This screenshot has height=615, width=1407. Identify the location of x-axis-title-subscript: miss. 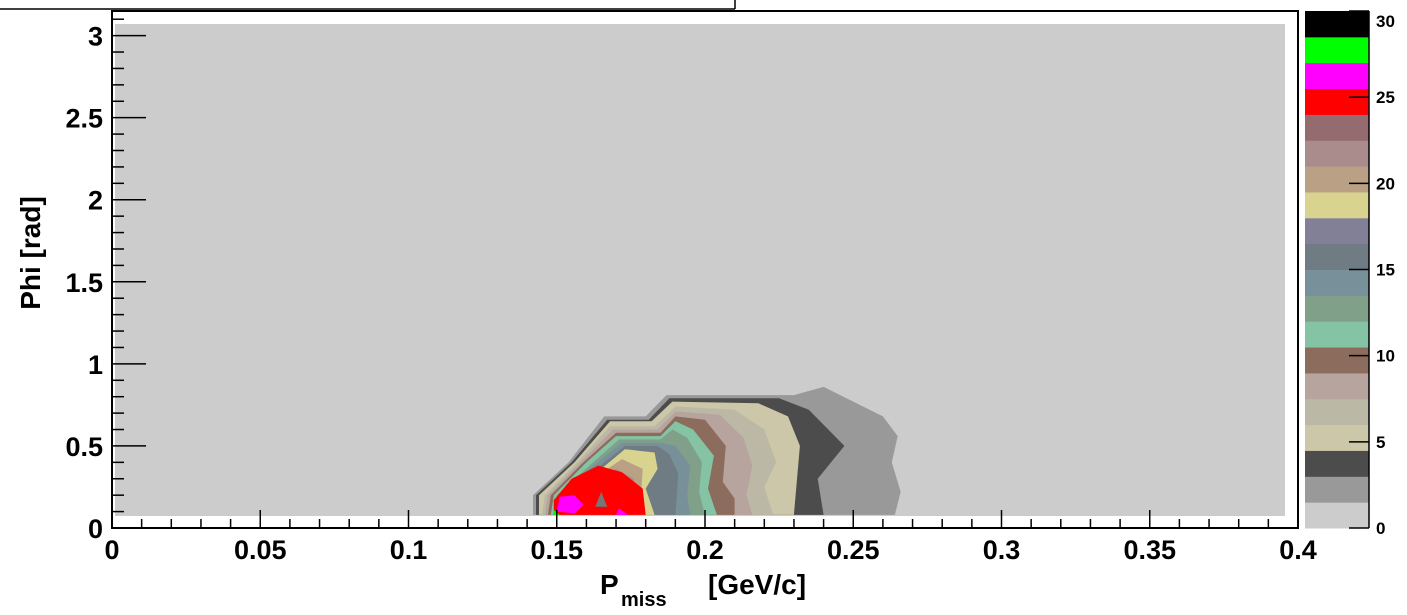
(644, 599).